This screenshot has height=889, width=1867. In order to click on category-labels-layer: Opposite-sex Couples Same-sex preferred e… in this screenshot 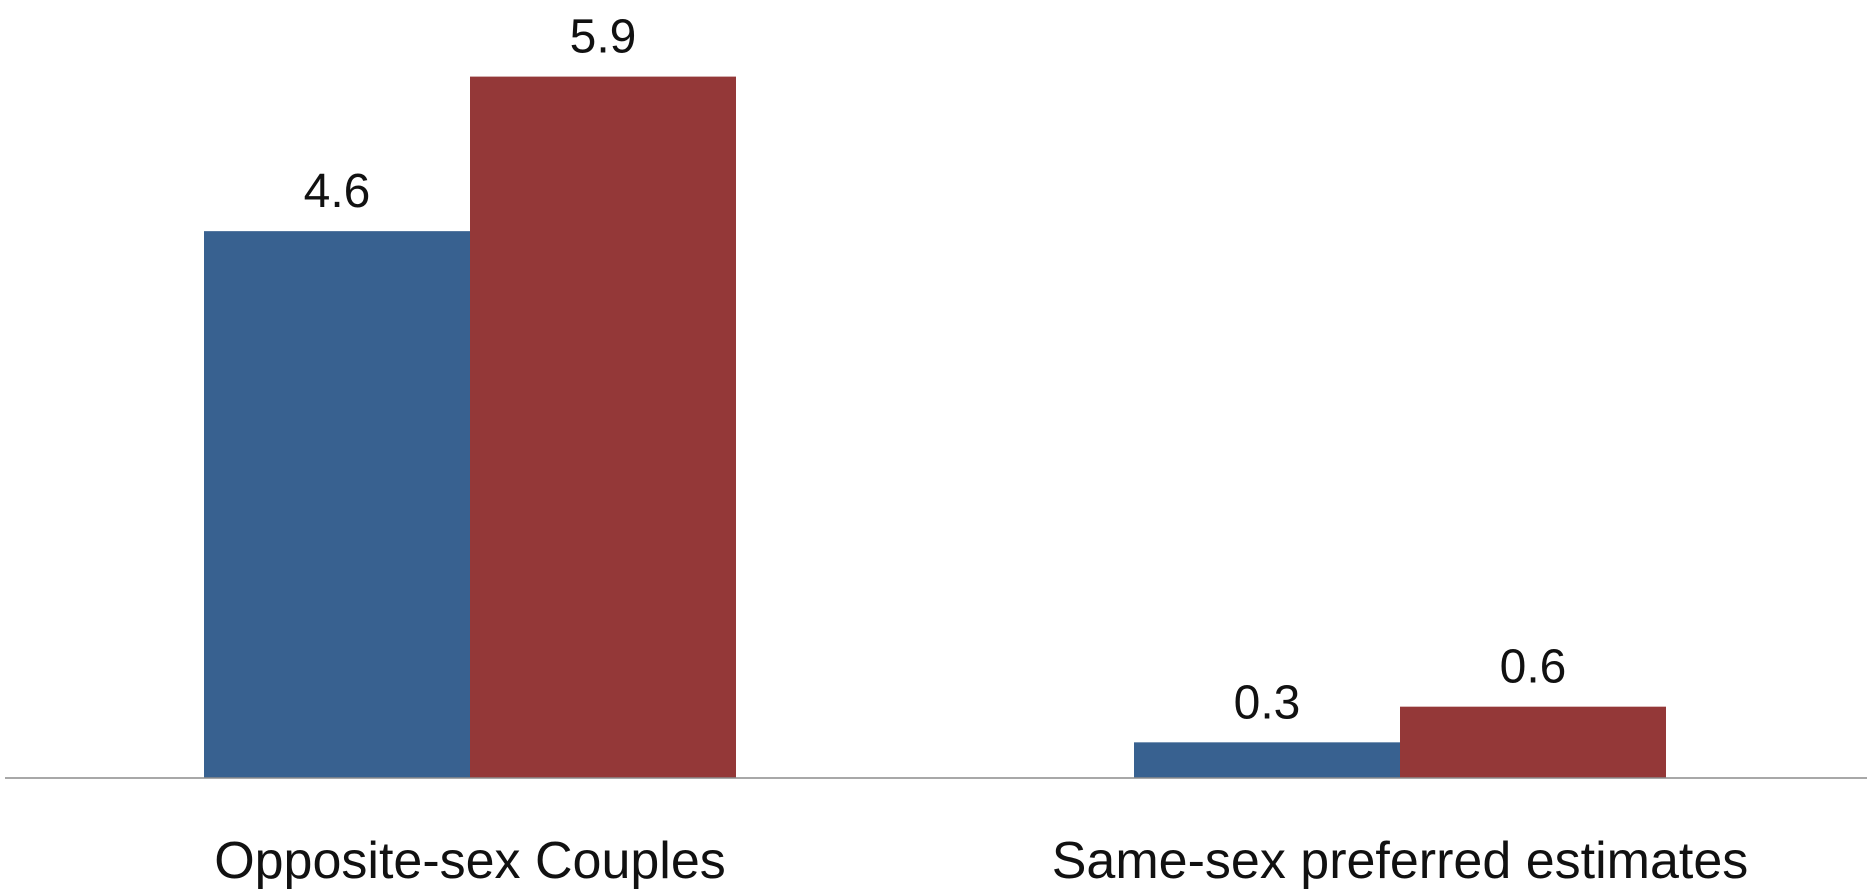, I will do `click(981, 860)`.